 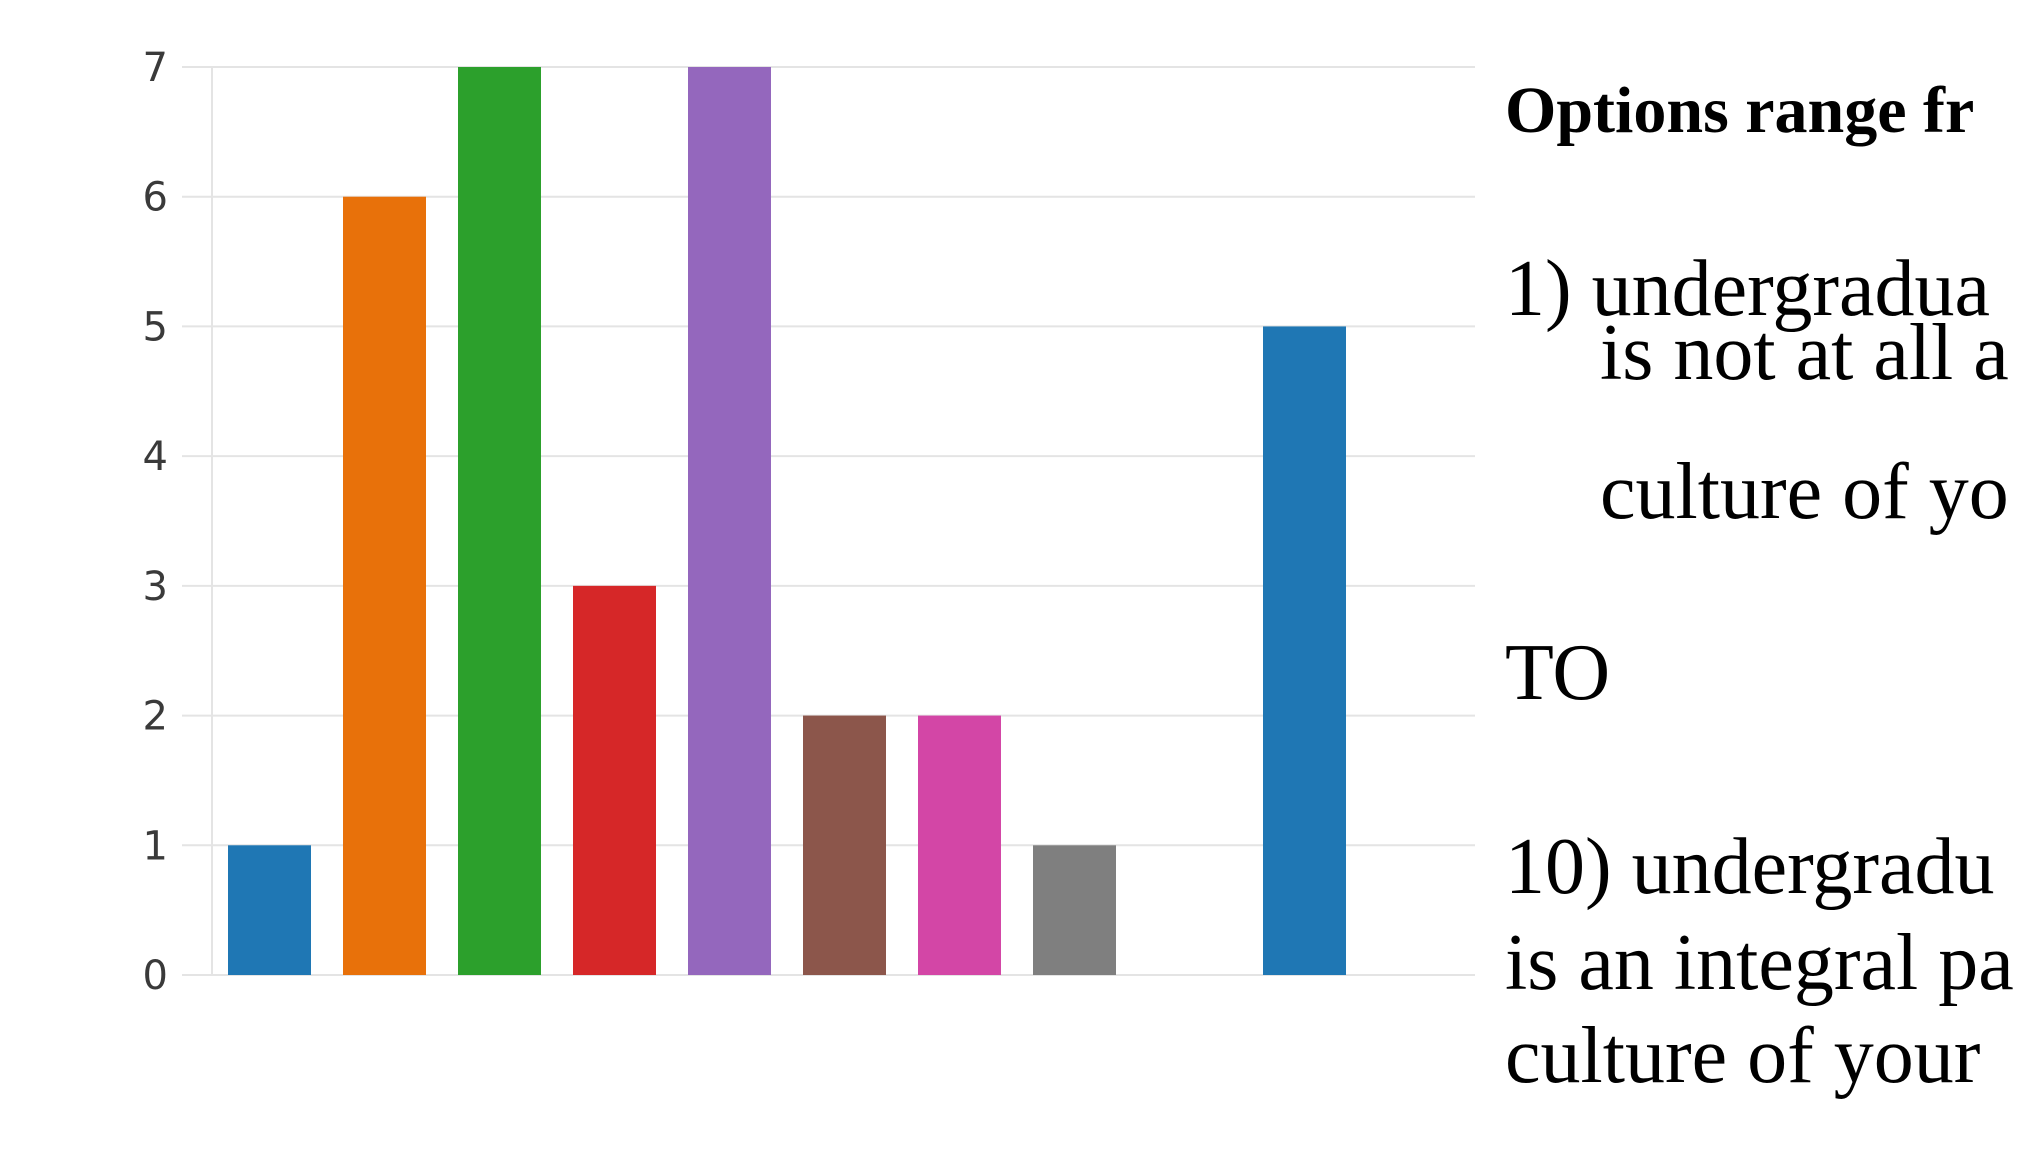 I want to click on legend-high-line-3: culture of your, so click(x=1743, y=1056).